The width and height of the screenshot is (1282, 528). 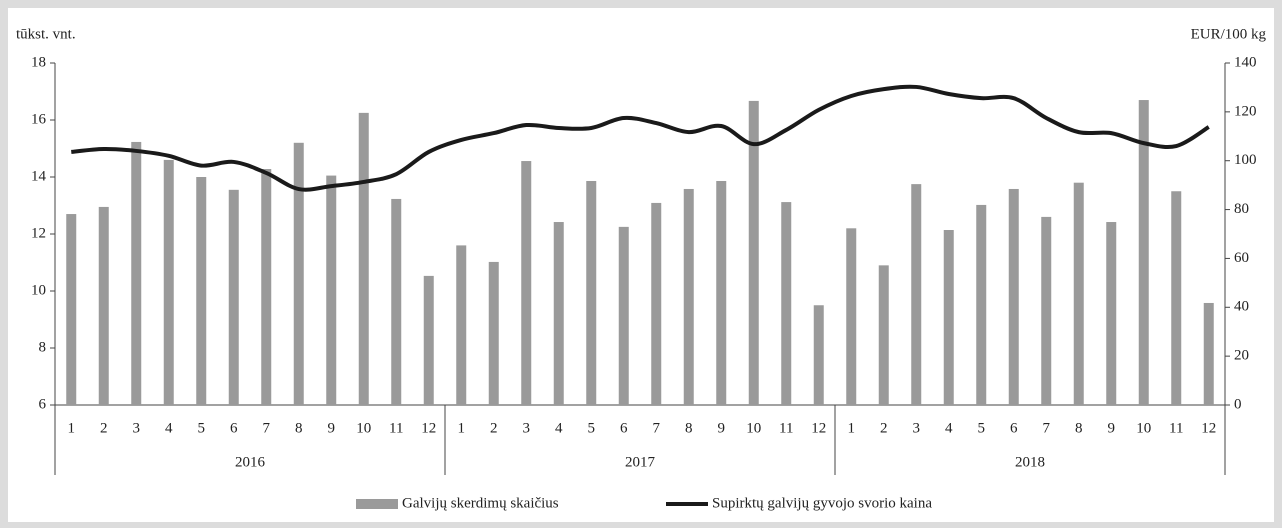 I want to click on y2-tick-label: 80, so click(x=1241, y=209).